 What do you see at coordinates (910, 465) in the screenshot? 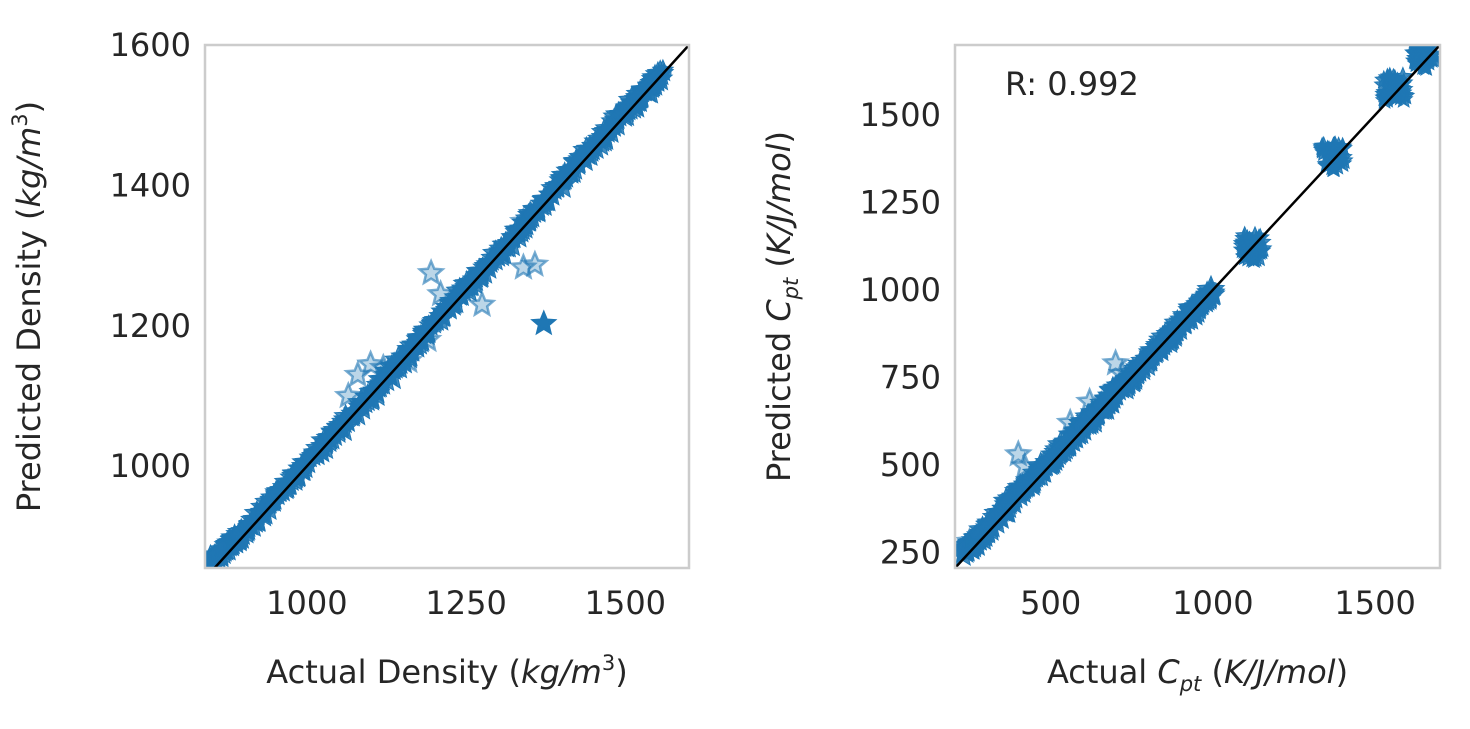
I see `y-tick-label: 500` at bounding box center [910, 465].